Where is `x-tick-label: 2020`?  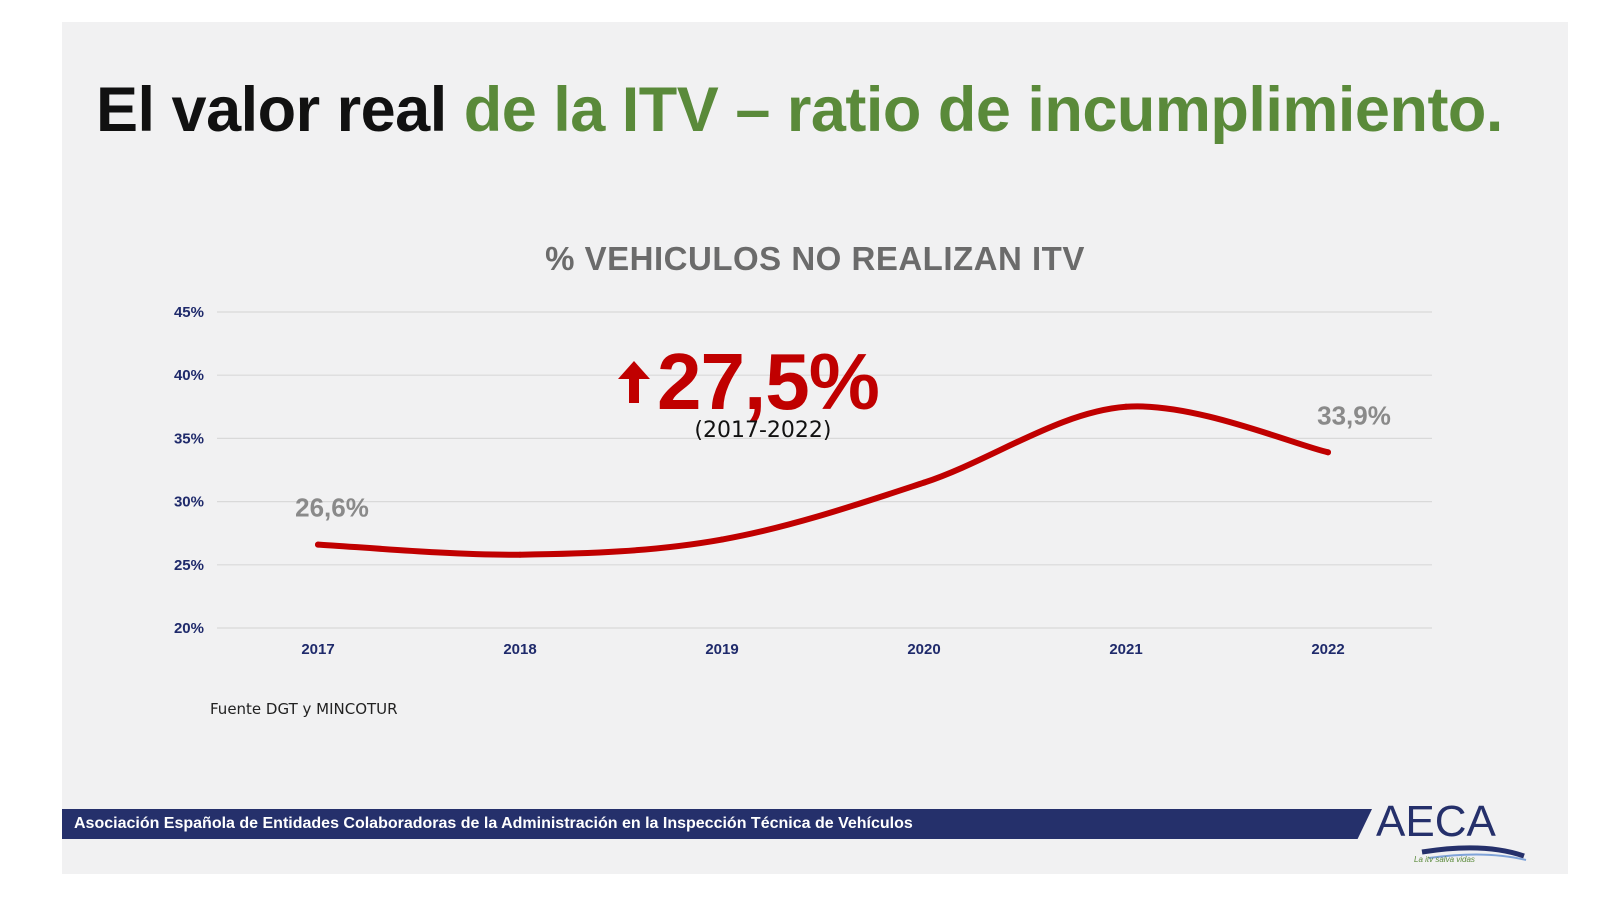
x-tick-label: 2020 is located at coordinates (923, 649).